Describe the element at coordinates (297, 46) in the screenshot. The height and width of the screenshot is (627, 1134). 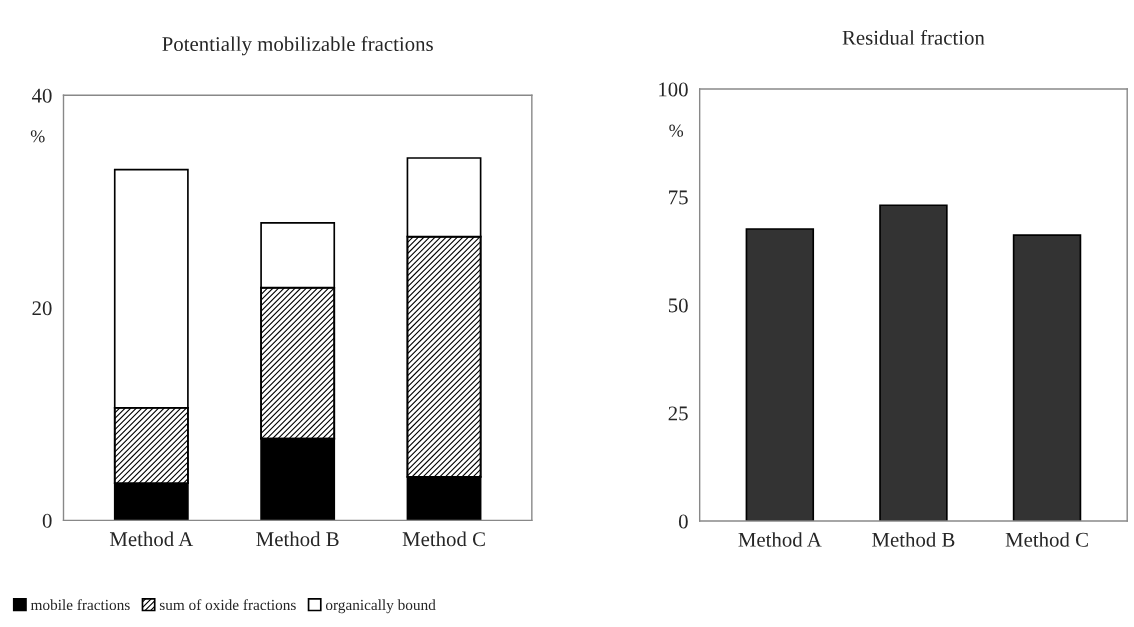
I see `chart-title: Potentially mobilizable fractions` at that location.